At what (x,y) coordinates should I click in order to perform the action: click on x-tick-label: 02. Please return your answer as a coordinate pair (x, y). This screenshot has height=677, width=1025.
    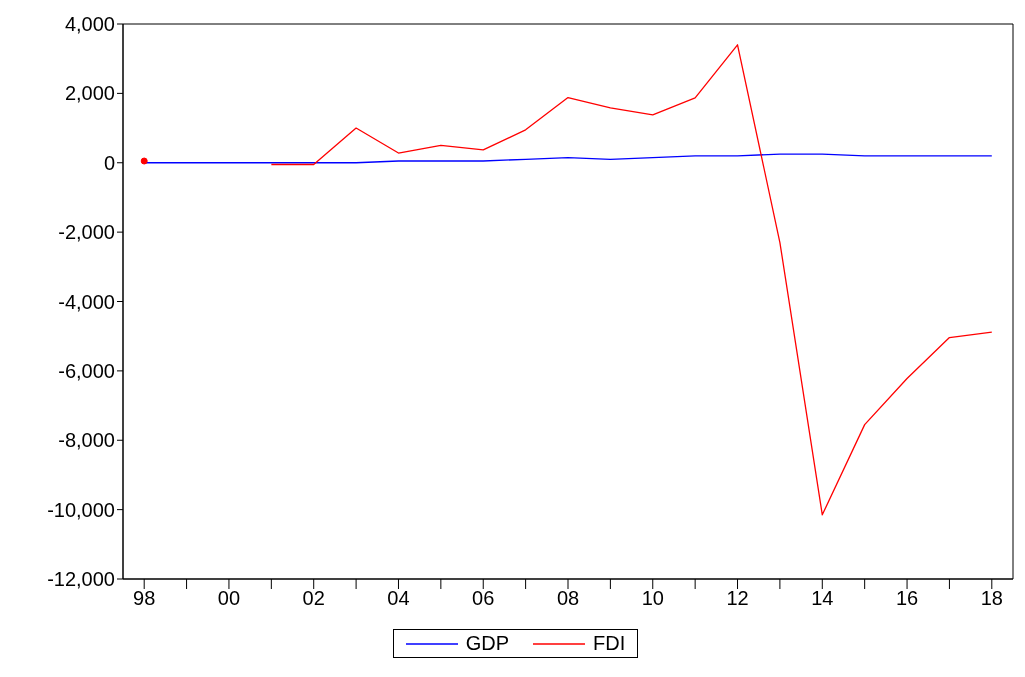
    Looking at the image, I should click on (313, 598).